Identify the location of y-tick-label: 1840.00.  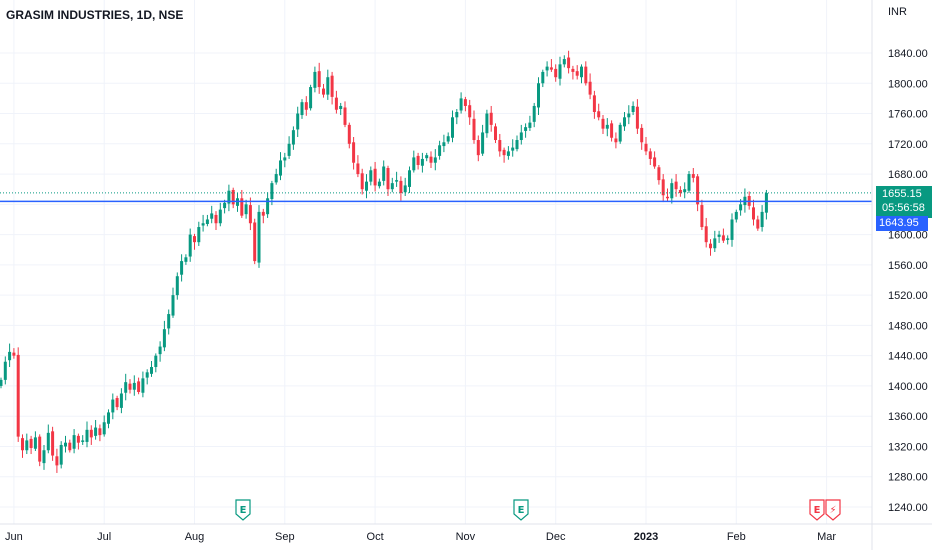
(908, 54).